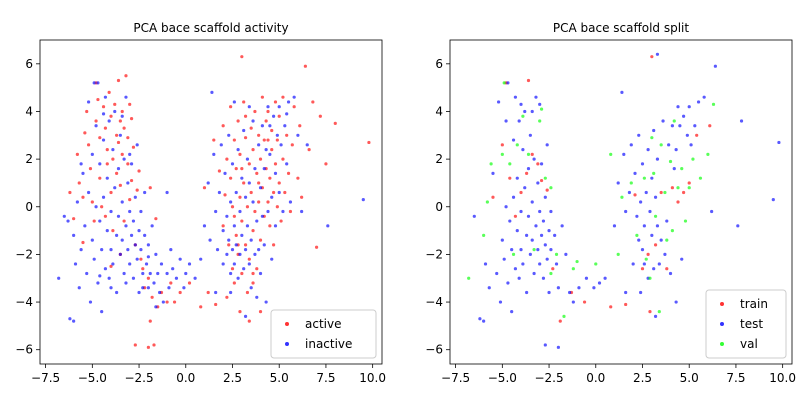 Image resolution: width=800 pixels, height=400 pixels. I want to click on x-tick-label: 5.0, so click(279, 378).